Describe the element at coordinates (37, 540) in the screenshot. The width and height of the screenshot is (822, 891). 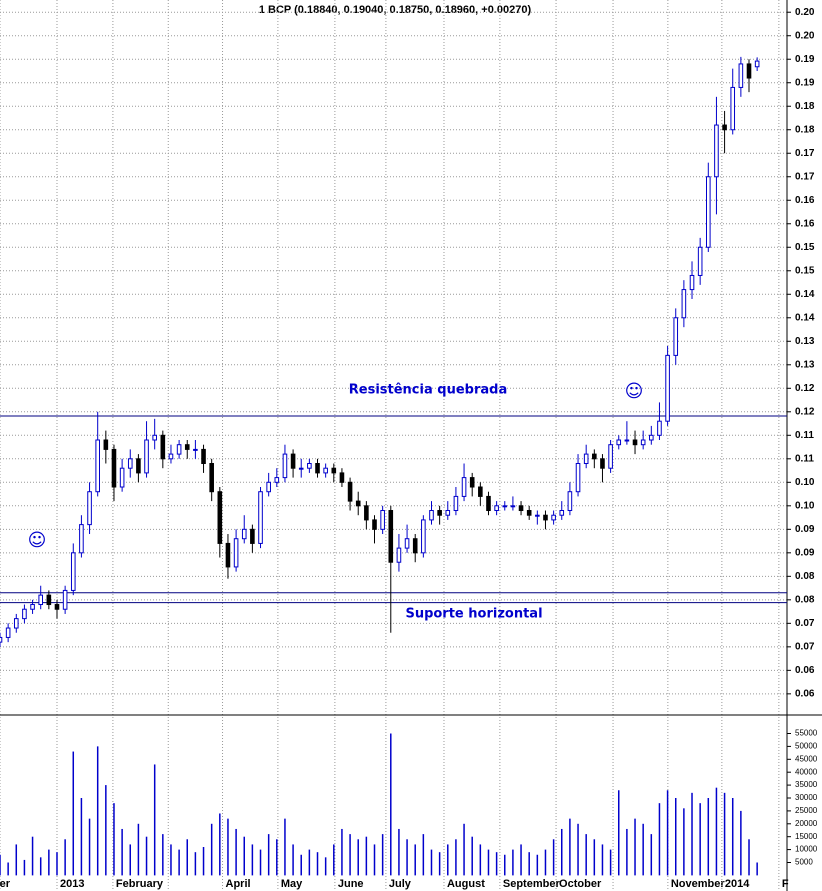
I see `annotation: ☺` at that location.